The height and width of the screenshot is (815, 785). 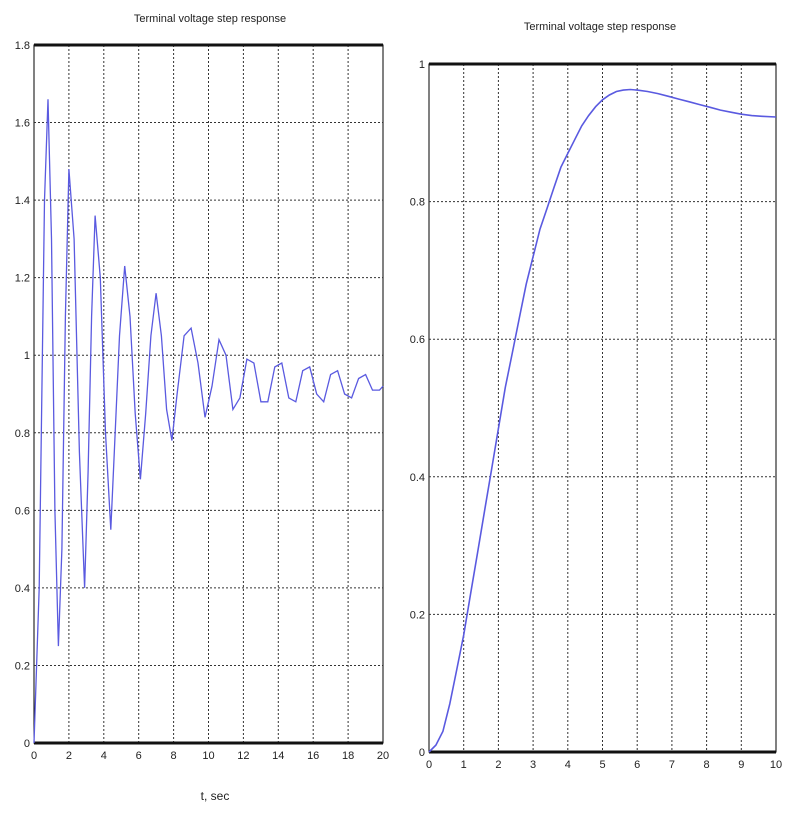 What do you see at coordinates (498, 765) in the screenshot?
I see `right-xtick-2: 2` at bounding box center [498, 765].